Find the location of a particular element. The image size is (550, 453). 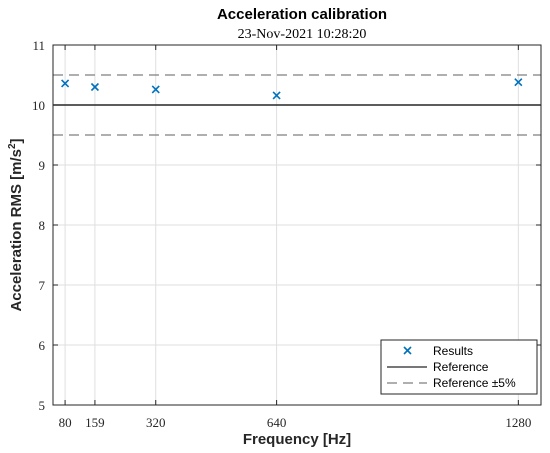

chart-subtitle: 23-Nov-2021 10:28:20 is located at coordinates (302, 34).